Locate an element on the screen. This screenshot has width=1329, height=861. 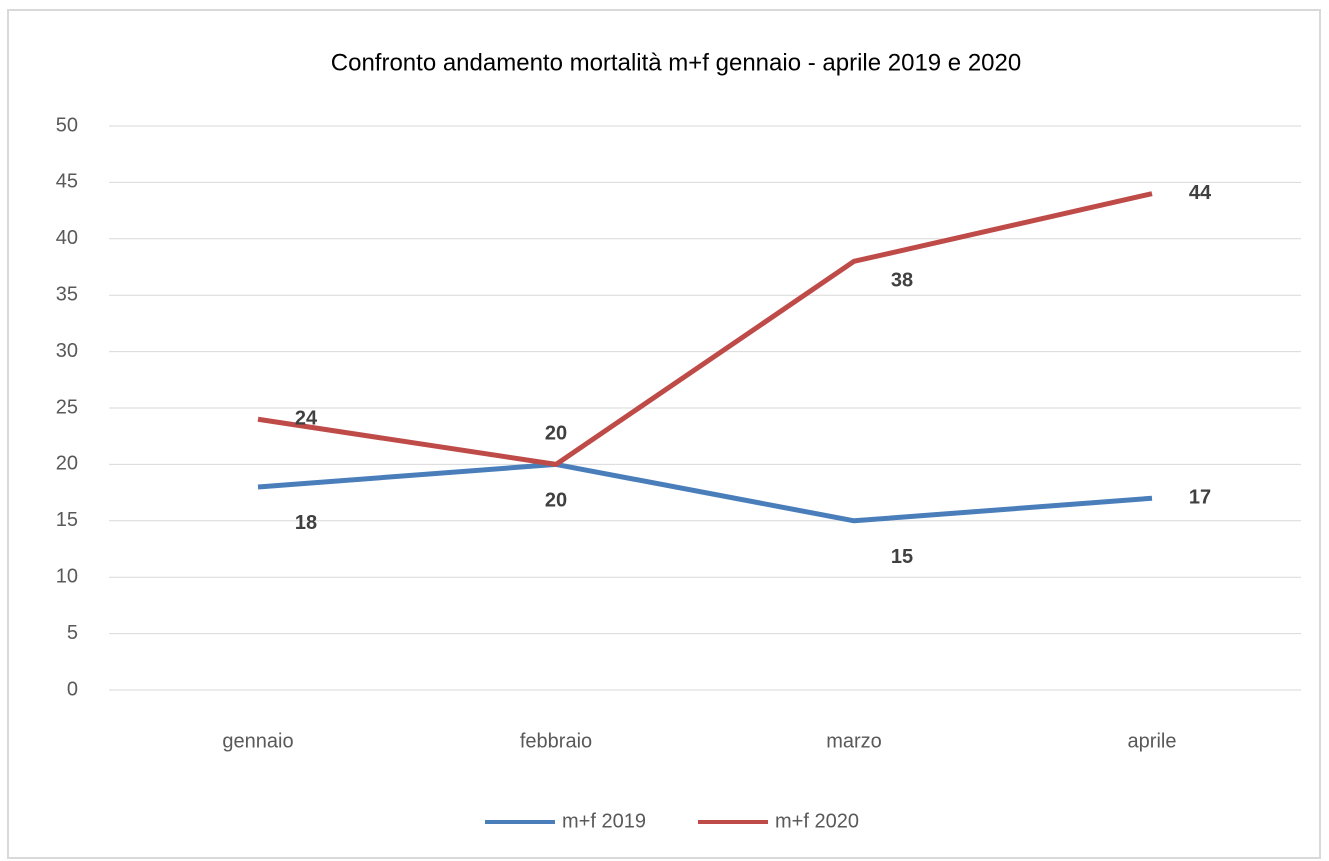
x-tick-label: febbraio is located at coordinates (556, 741).